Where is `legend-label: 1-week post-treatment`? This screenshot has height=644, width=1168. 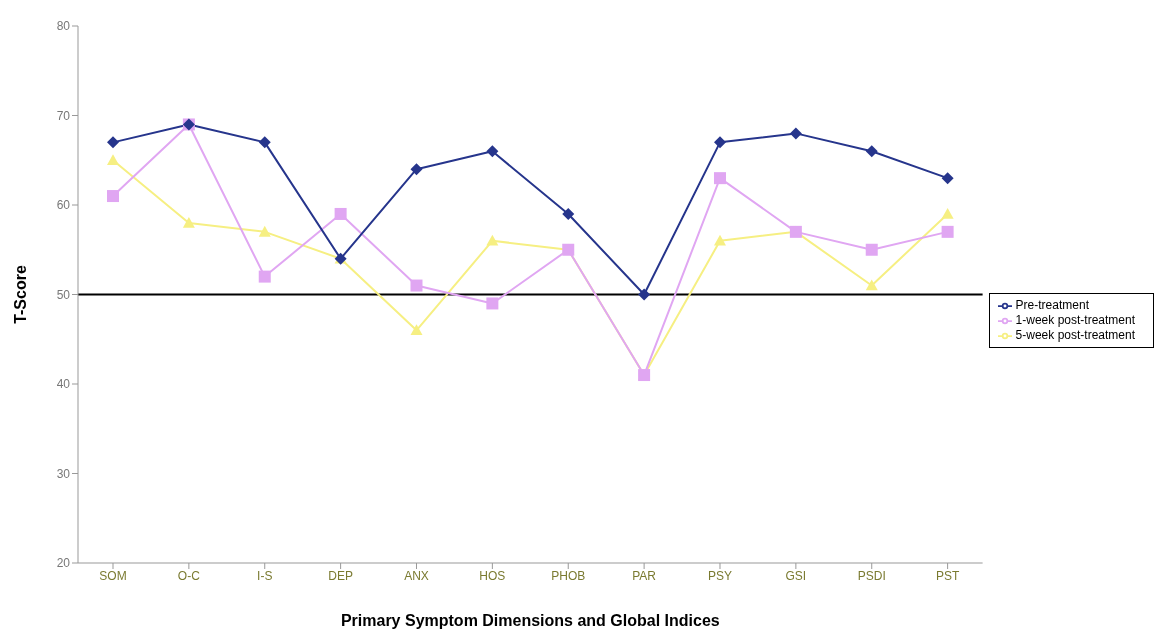 legend-label: 1-week post-treatment is located at coordinates (1075, 320).